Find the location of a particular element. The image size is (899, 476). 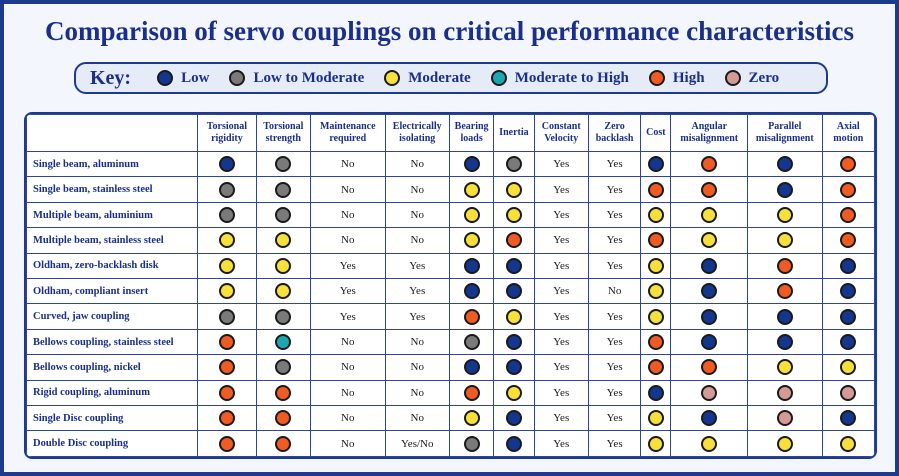

column-header-axial-motion: Axial motion is located at coordinates (848, 133).